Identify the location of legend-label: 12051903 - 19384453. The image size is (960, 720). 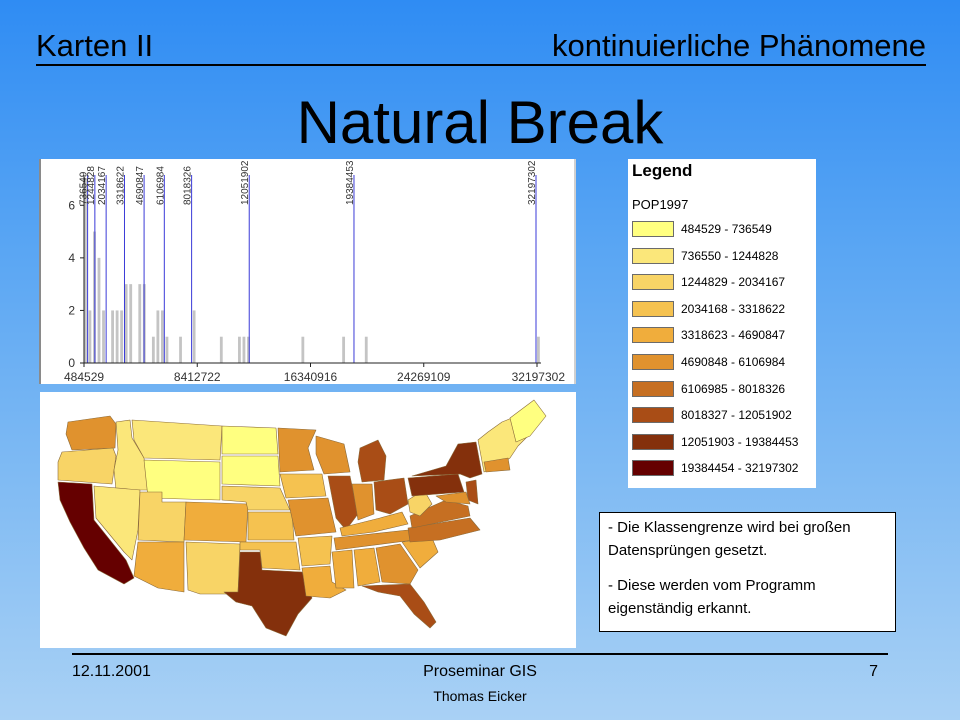
(740, 441).